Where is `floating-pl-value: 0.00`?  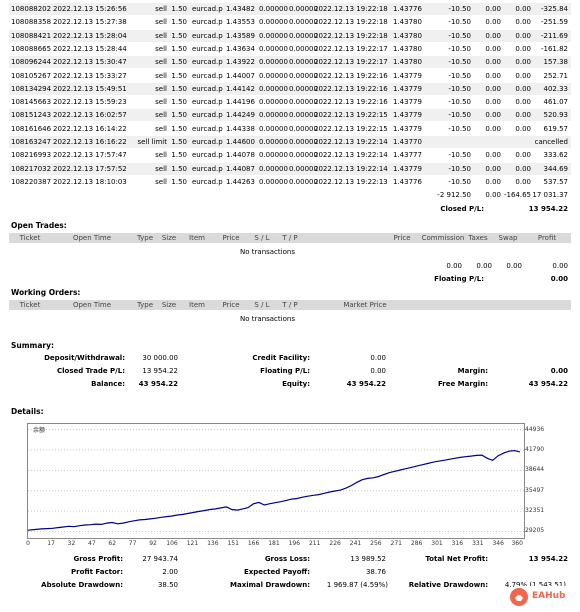
floating-pl-value: 0.00 is located at coordinates (559, 279).